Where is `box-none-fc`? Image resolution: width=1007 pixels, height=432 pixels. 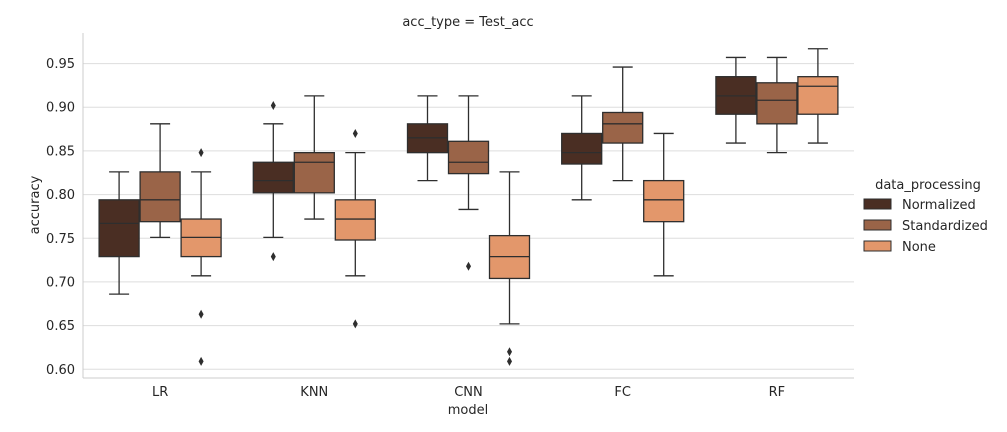
box-none-fc is located at coordinates (664, 204).